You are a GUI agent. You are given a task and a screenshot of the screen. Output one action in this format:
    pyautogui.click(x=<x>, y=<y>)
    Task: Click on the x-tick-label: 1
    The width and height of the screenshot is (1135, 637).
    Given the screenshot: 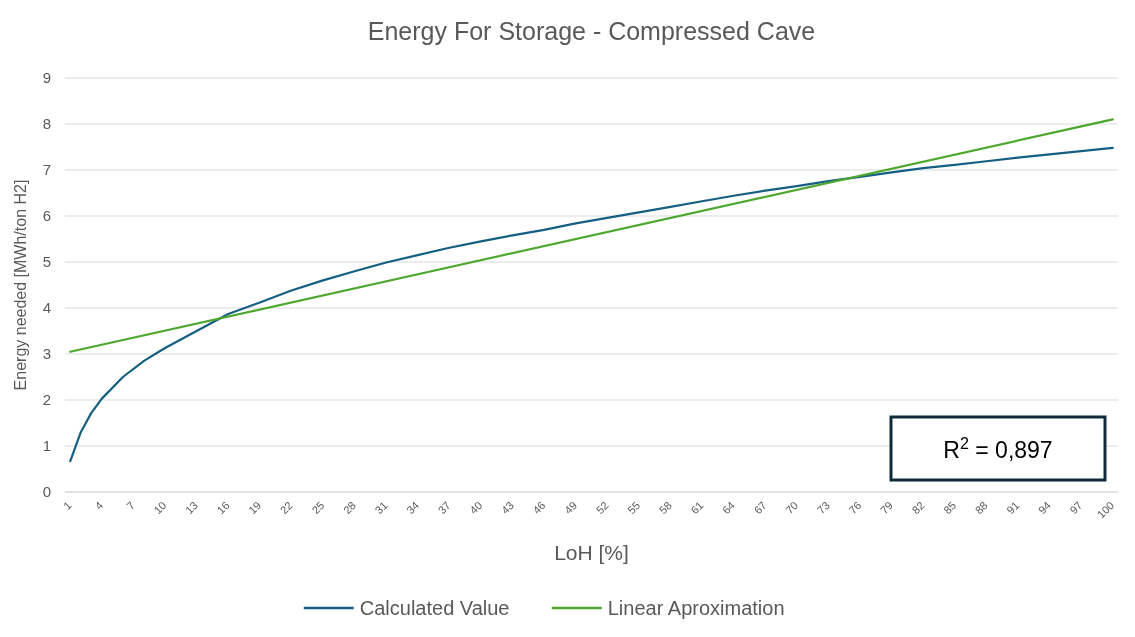 What is the action you would take?
    pyautogui.click(x=67, y=505)
    